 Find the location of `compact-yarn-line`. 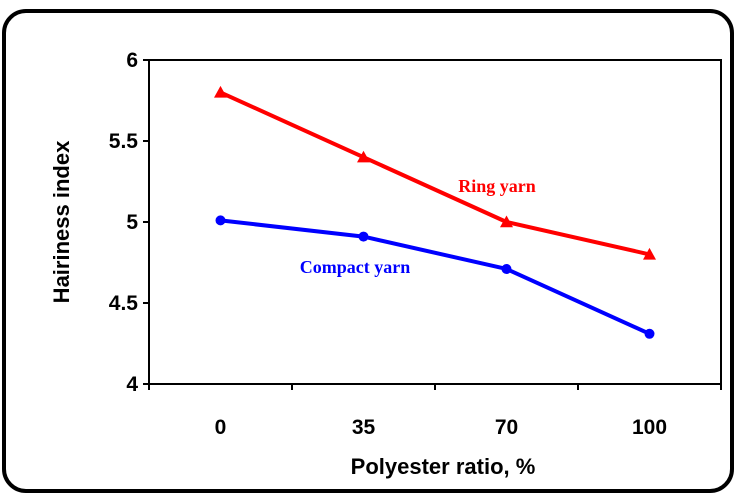

compact-yarn-line is located at coordinates (435, 277).